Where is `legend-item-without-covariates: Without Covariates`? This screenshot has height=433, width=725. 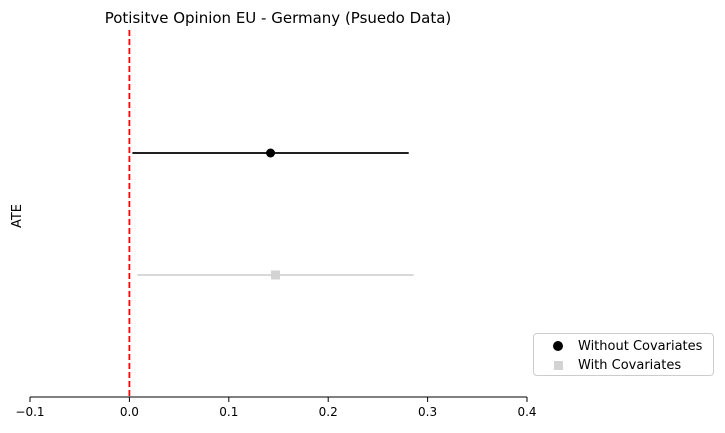 legend-item-without-covariates: Without Covariates is located at coordinates (623, 346).